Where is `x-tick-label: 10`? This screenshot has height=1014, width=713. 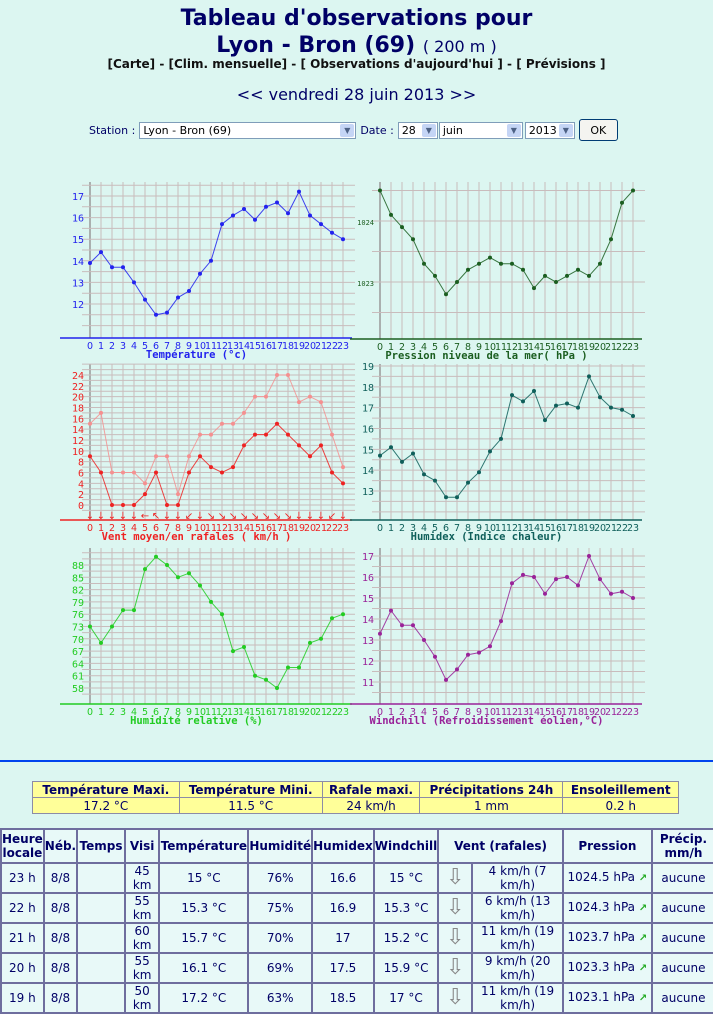 x-tick-label: 10 is located at coordinates (200, 712).